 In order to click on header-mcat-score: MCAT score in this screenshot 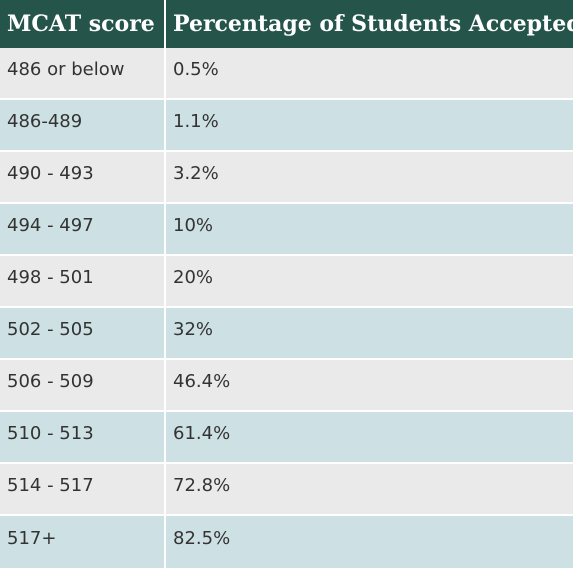, I will do `click(83, 24)`.